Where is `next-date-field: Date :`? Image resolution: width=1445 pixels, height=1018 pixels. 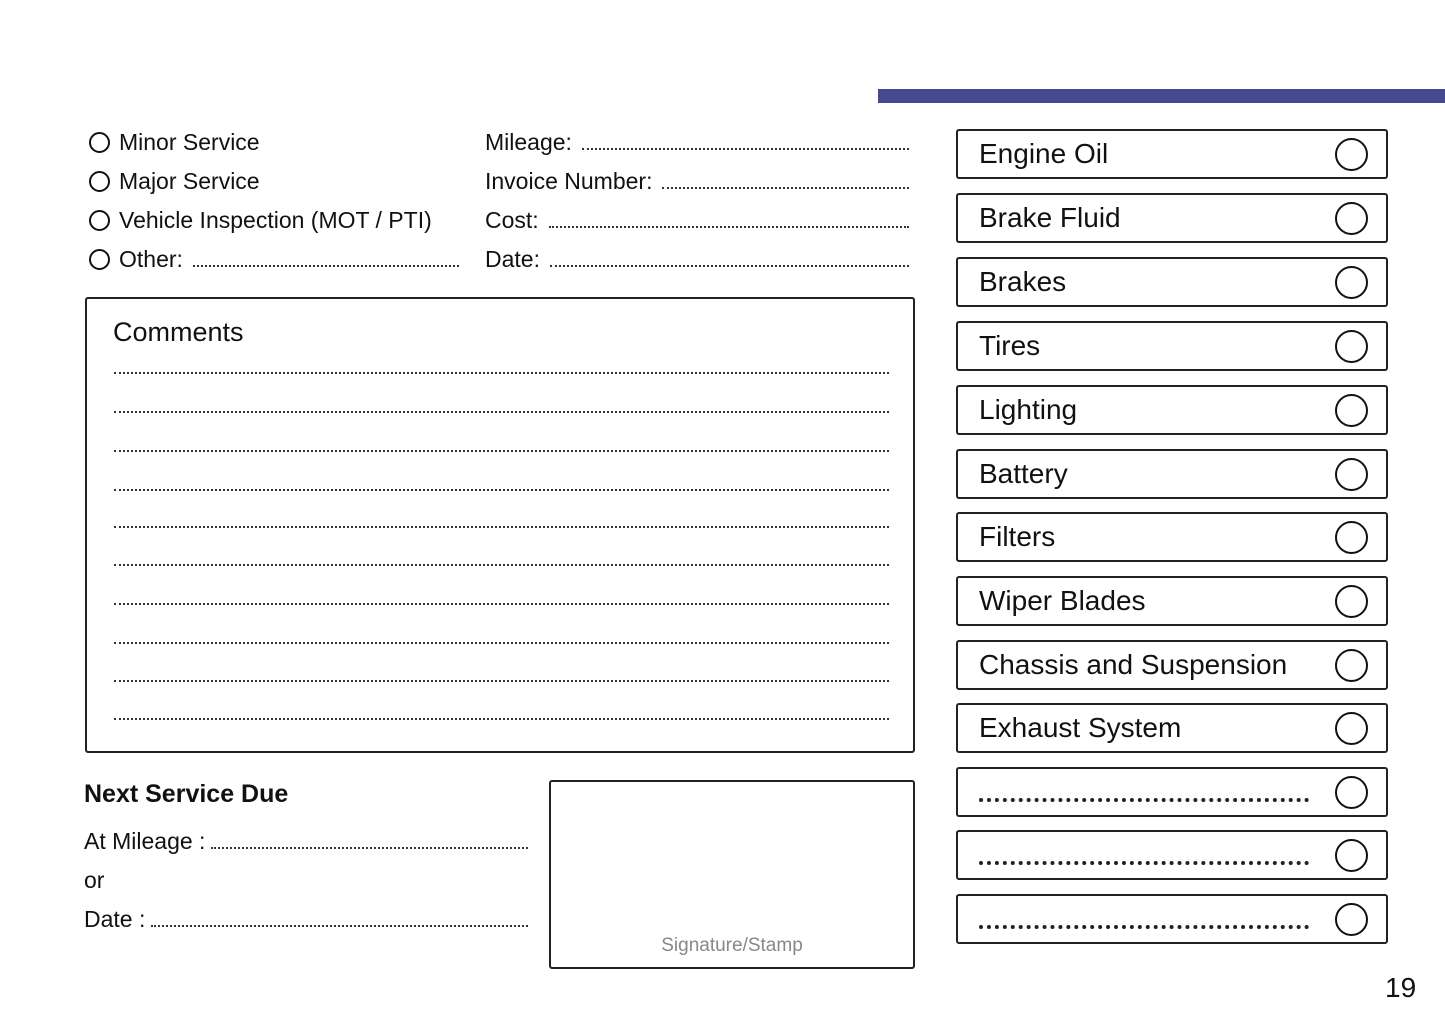 next-date-field: Date : is located at coordinates (306, 919).